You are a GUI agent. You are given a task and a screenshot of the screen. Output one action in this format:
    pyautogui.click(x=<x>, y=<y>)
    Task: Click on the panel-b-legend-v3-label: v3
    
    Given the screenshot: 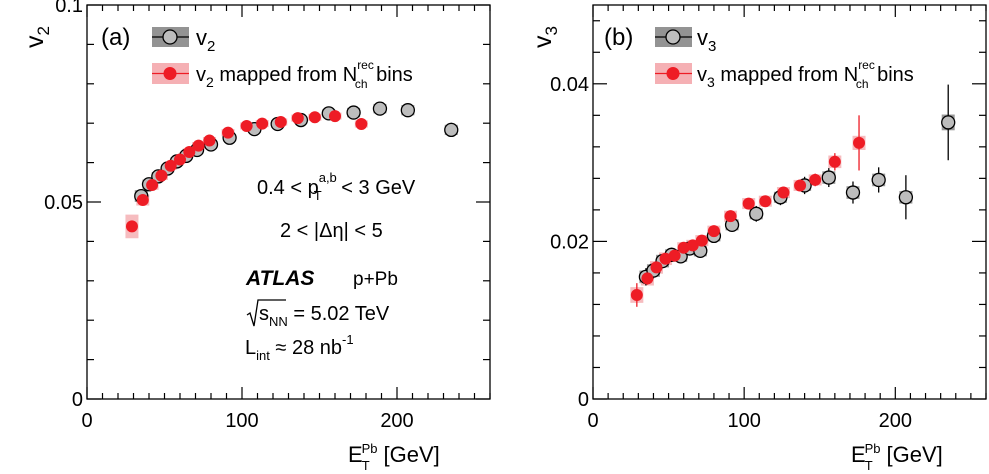 What is the action you would take?
    pyautogui.click(x=706, y=40)
    